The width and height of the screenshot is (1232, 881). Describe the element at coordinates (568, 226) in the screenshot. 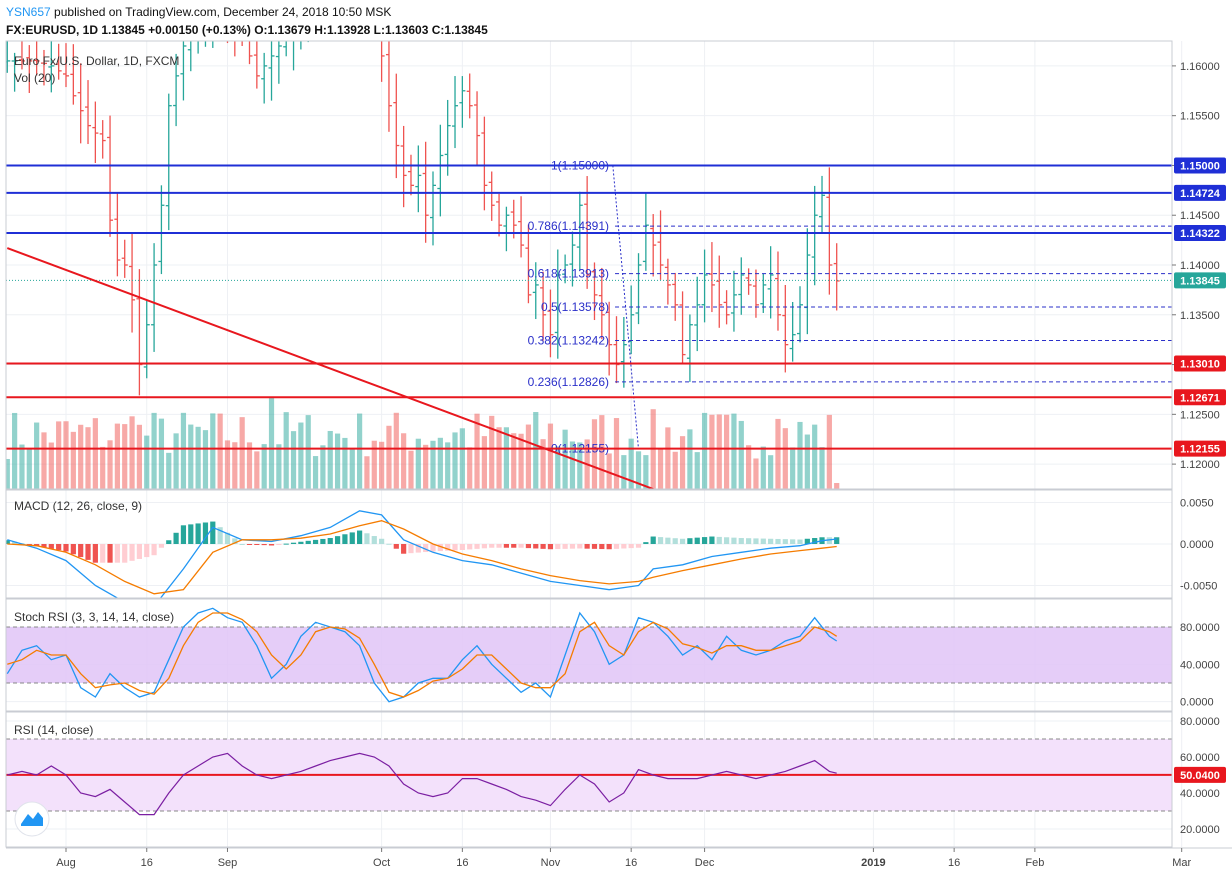

I see `fib-level-label: 0.786(1.14391)` at that location.